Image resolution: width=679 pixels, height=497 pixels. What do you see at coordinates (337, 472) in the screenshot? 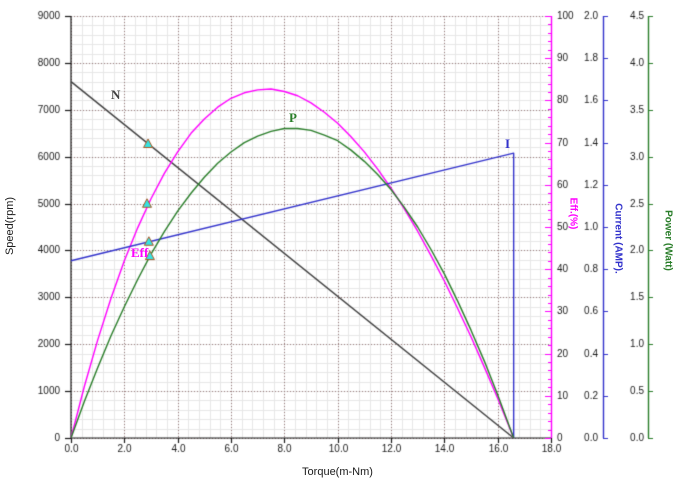
I see `torque-axis-title: Torque(m-Nm)` at bounding box center [337, 472].